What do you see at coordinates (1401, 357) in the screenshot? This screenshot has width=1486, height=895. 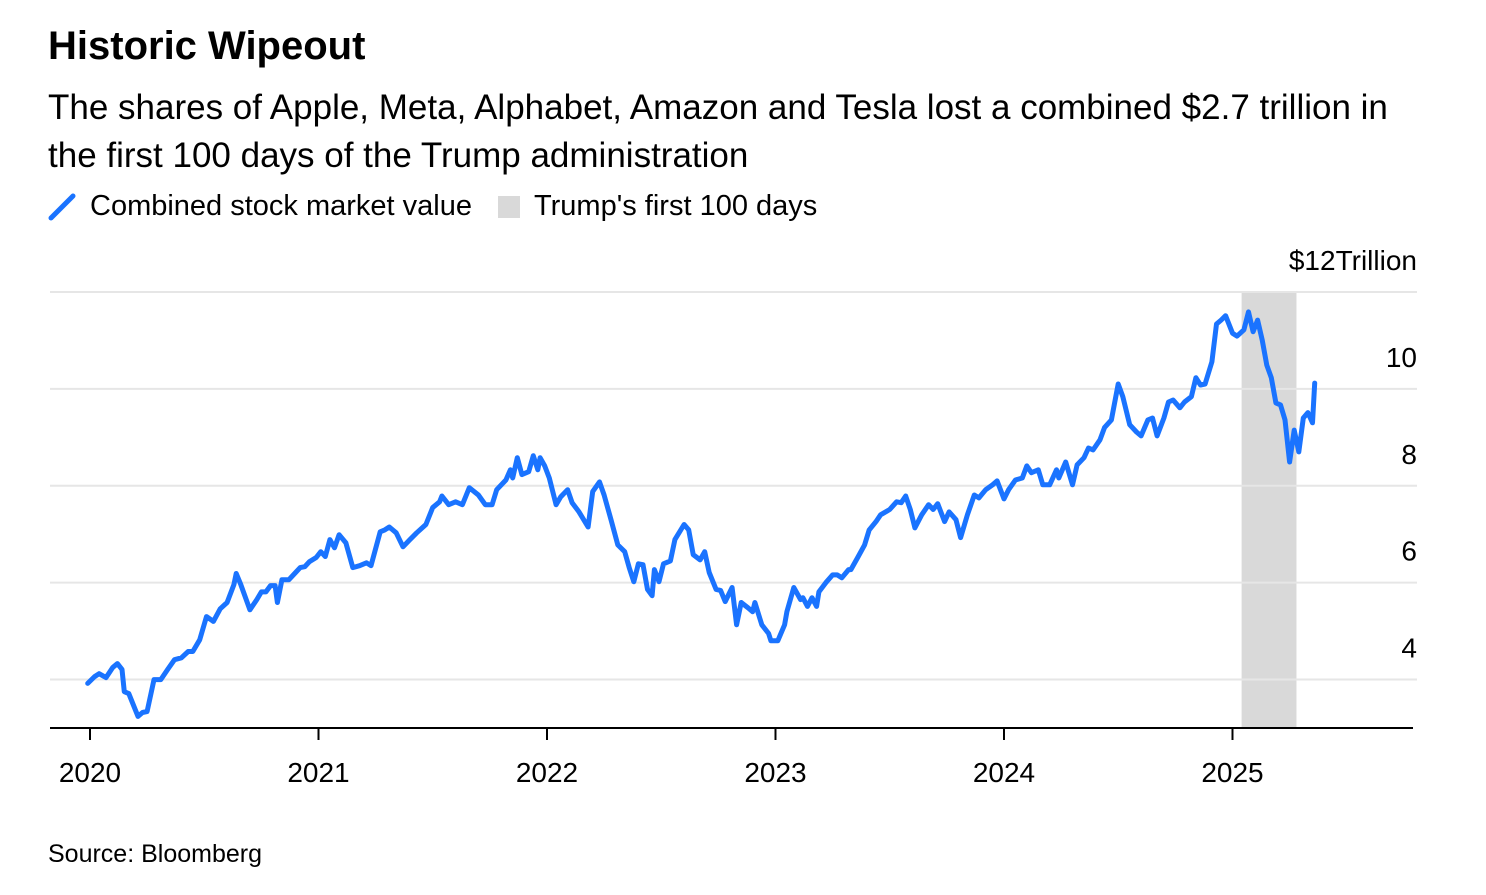 I see `y-tick-label: 10` at bounding box center [1401, 357].